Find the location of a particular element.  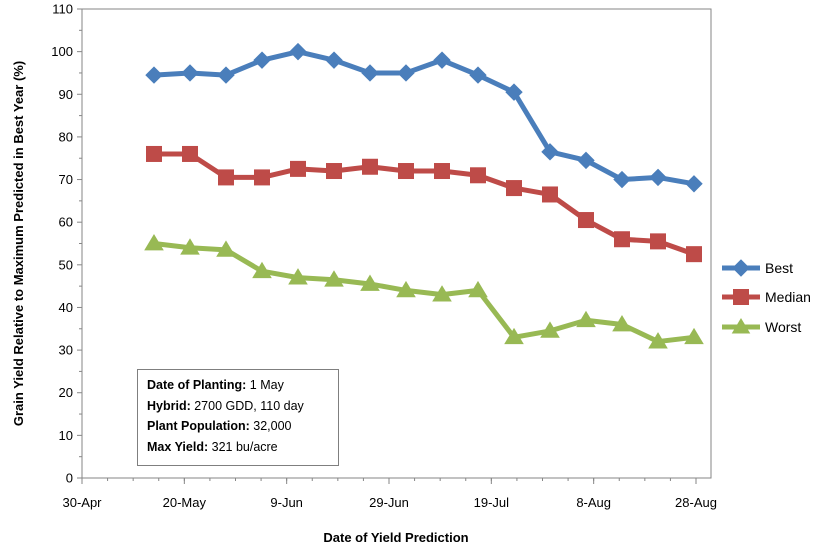

annotation-label: Plant Population: is located at coordinates (198, 426).